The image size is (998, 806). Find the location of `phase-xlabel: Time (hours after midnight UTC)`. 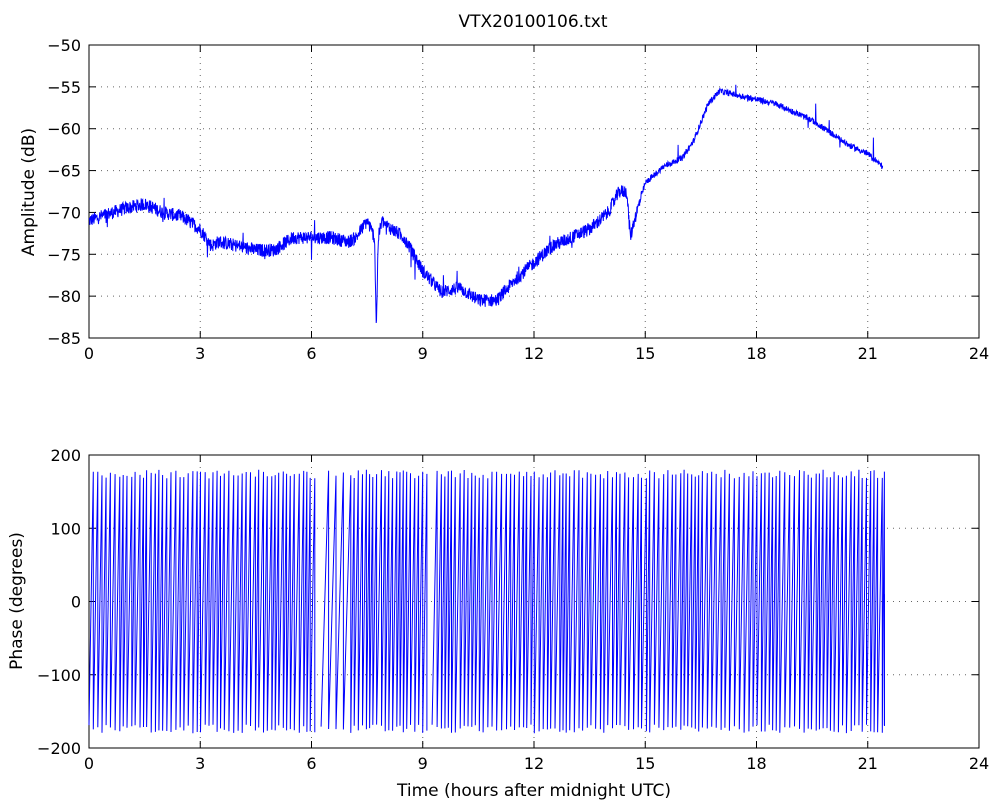

phase-xlabel: Time (hours after midnight UTC) is located at coordinates (533, 791).